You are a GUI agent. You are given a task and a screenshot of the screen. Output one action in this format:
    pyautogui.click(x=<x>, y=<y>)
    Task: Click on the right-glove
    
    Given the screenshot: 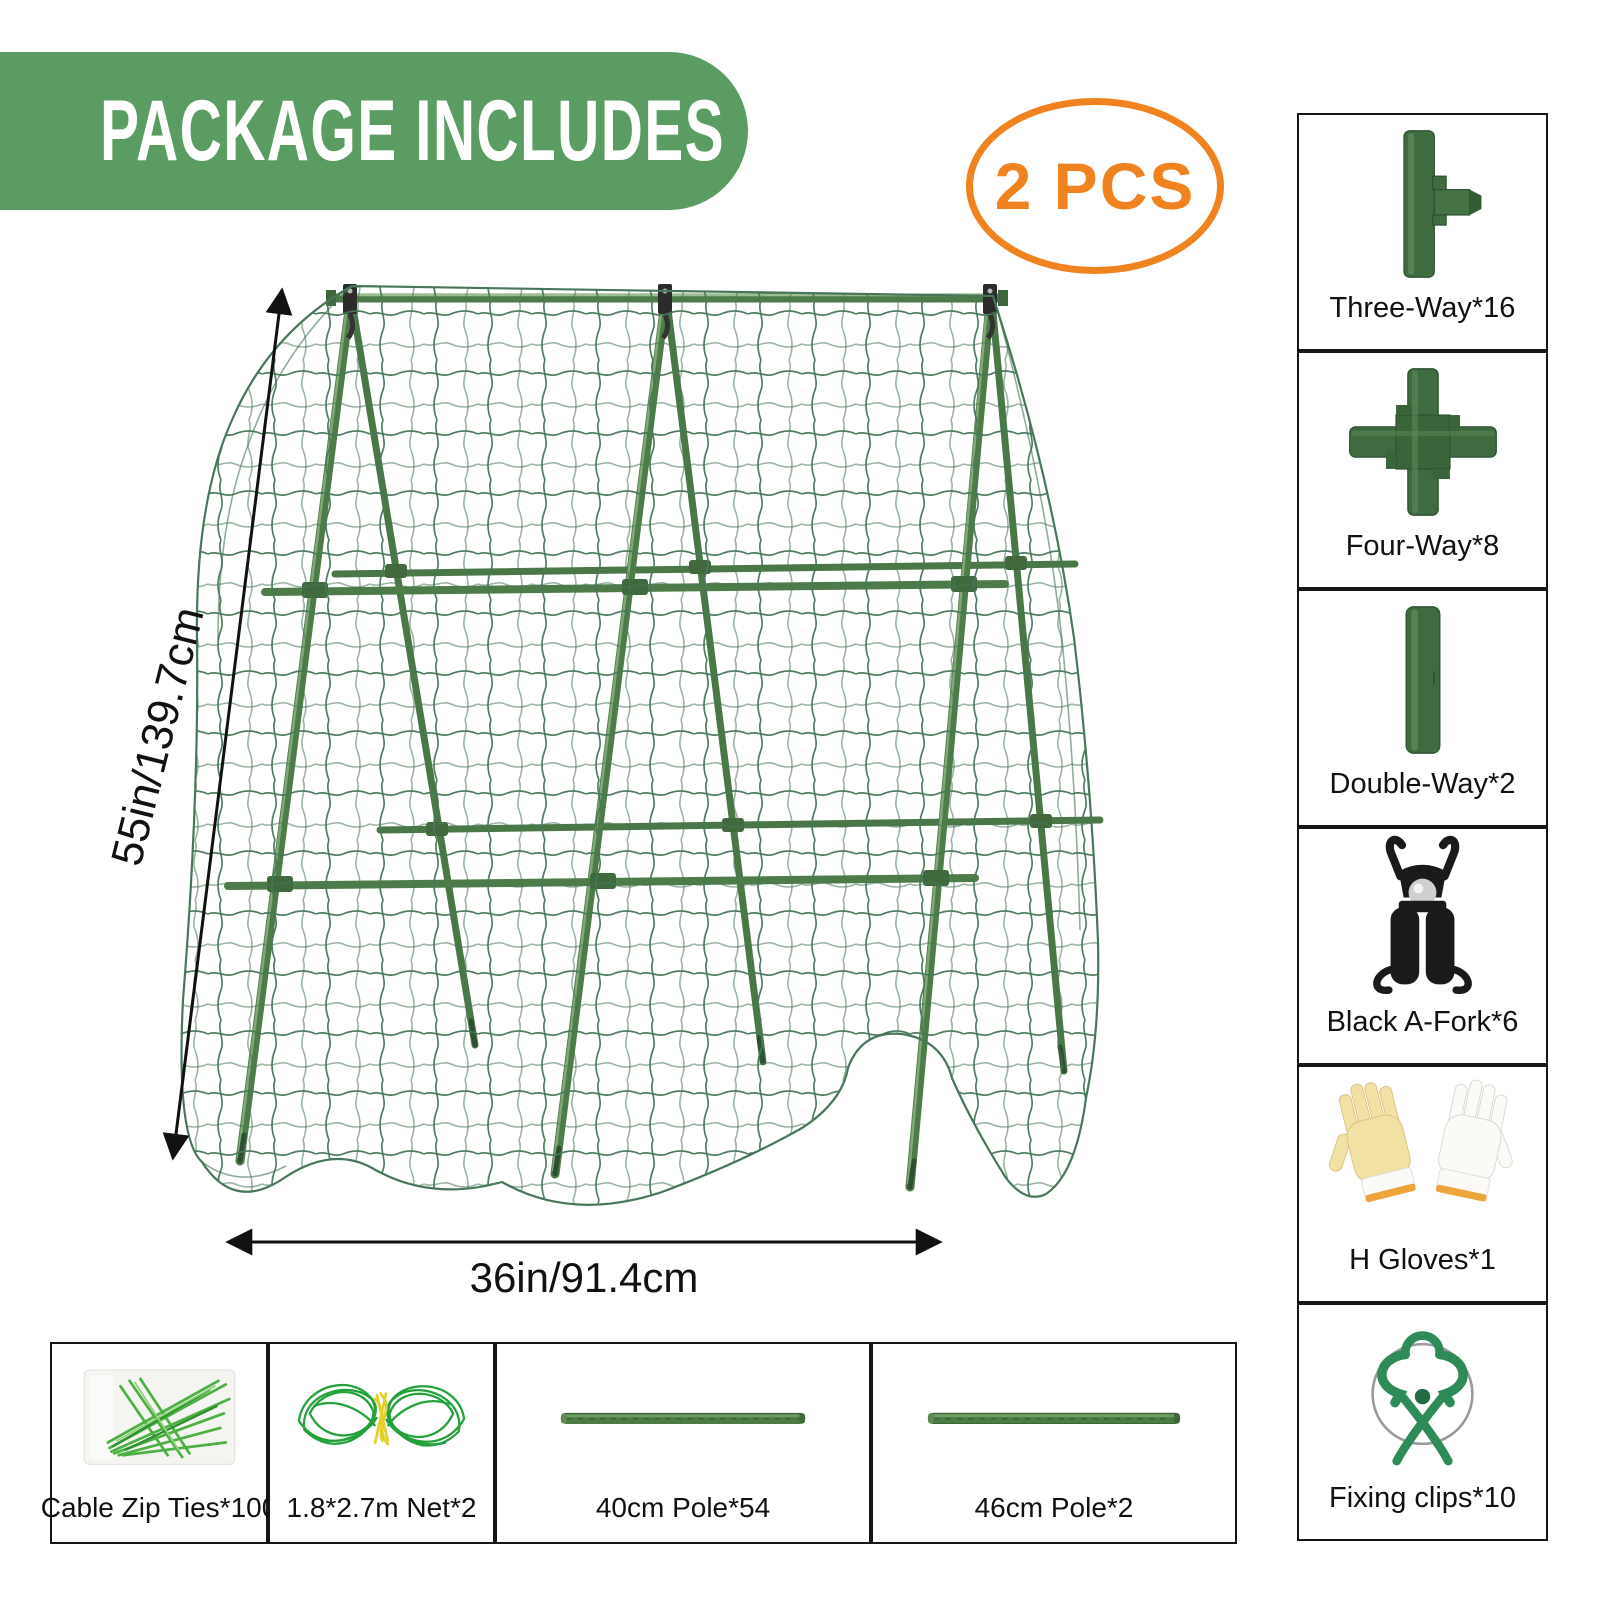 What is the action you would take?
    pyautogui.click(x=1474, y=1140)
    